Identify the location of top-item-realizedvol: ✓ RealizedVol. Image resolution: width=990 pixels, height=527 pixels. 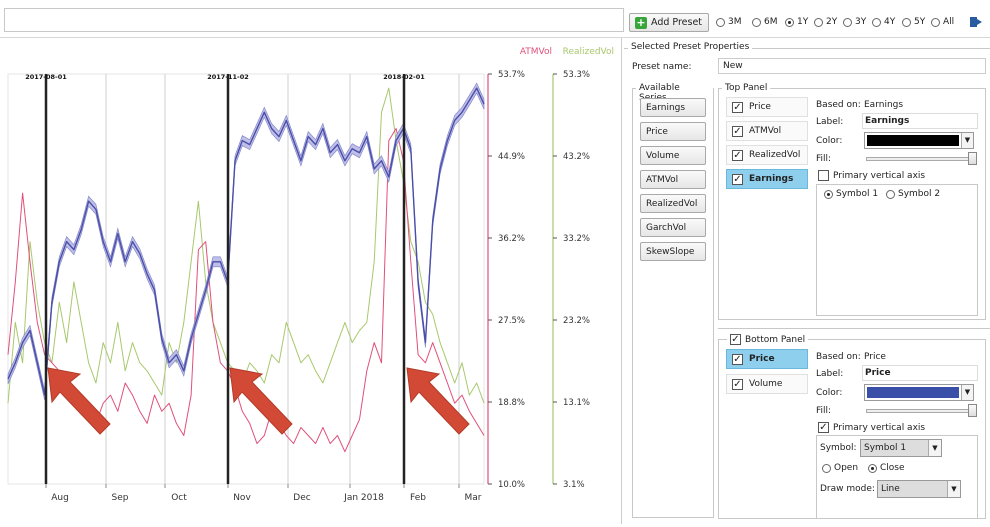
(767, 155).